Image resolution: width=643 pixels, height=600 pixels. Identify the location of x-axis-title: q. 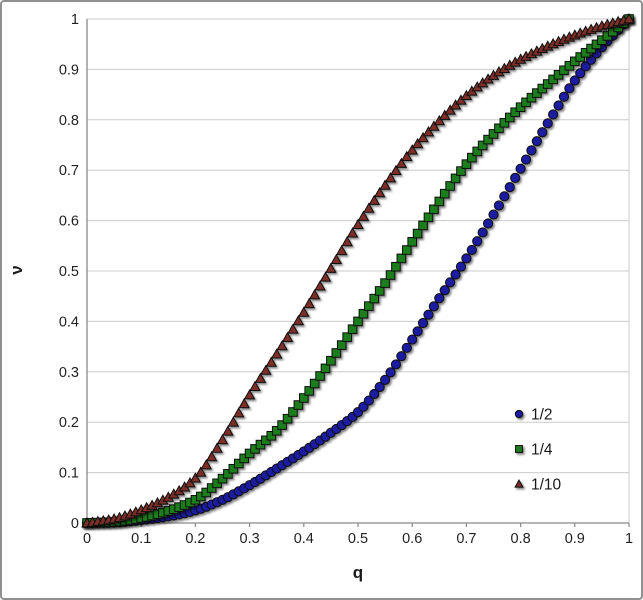
(358, 572).